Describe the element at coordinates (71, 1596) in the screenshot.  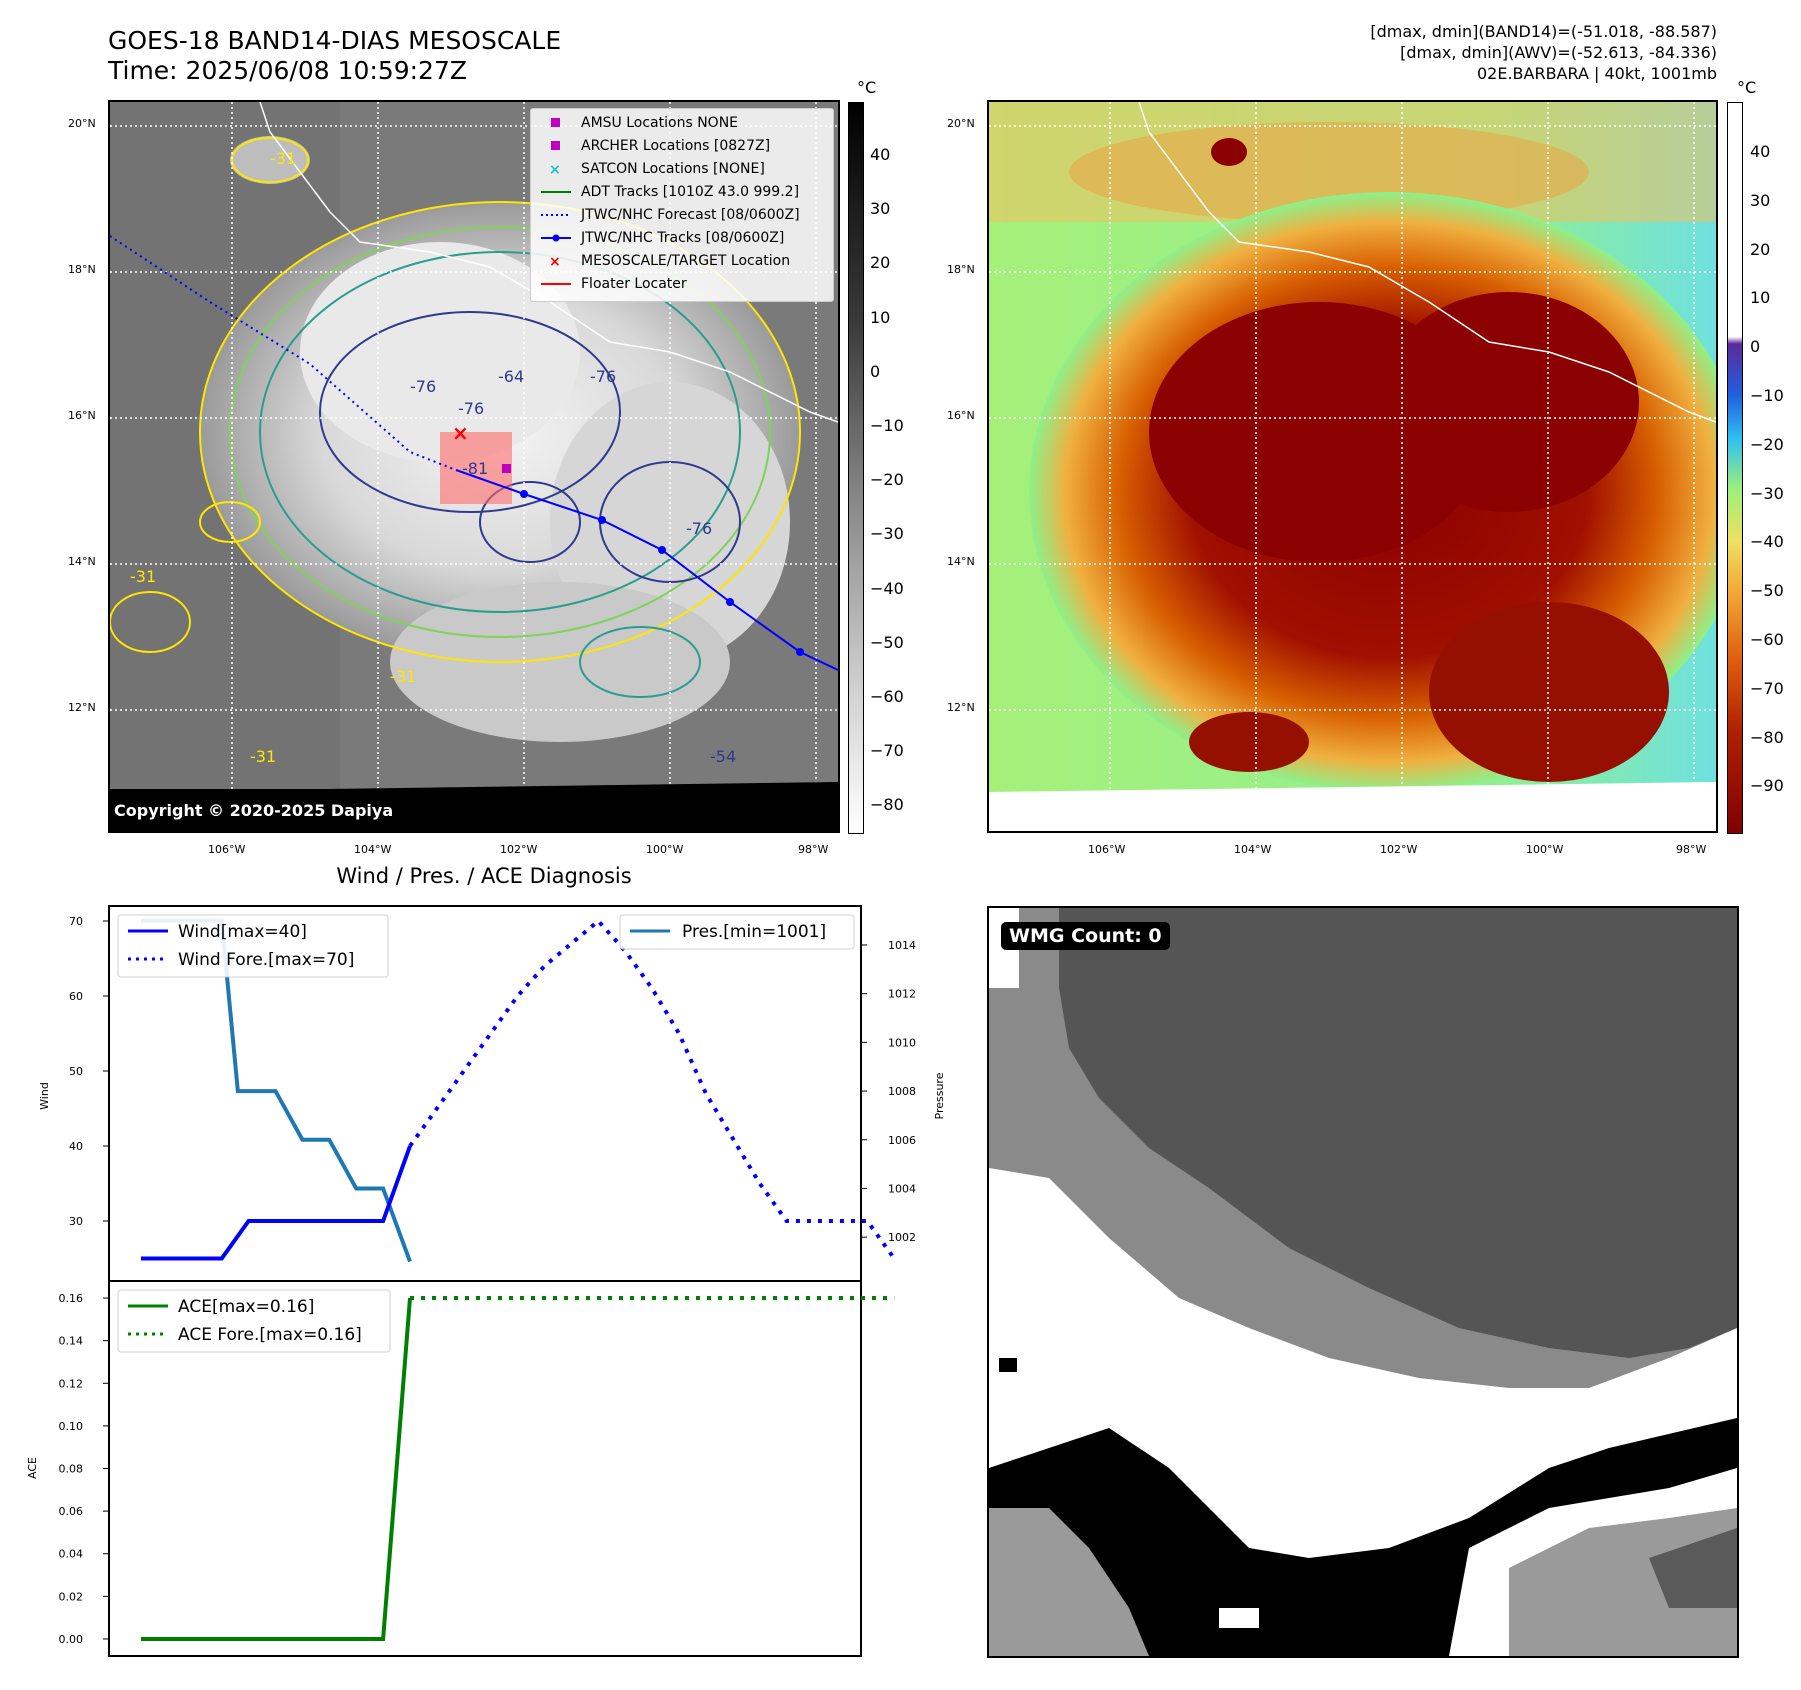
I see `ace-tick-label: 0.02` at that location.